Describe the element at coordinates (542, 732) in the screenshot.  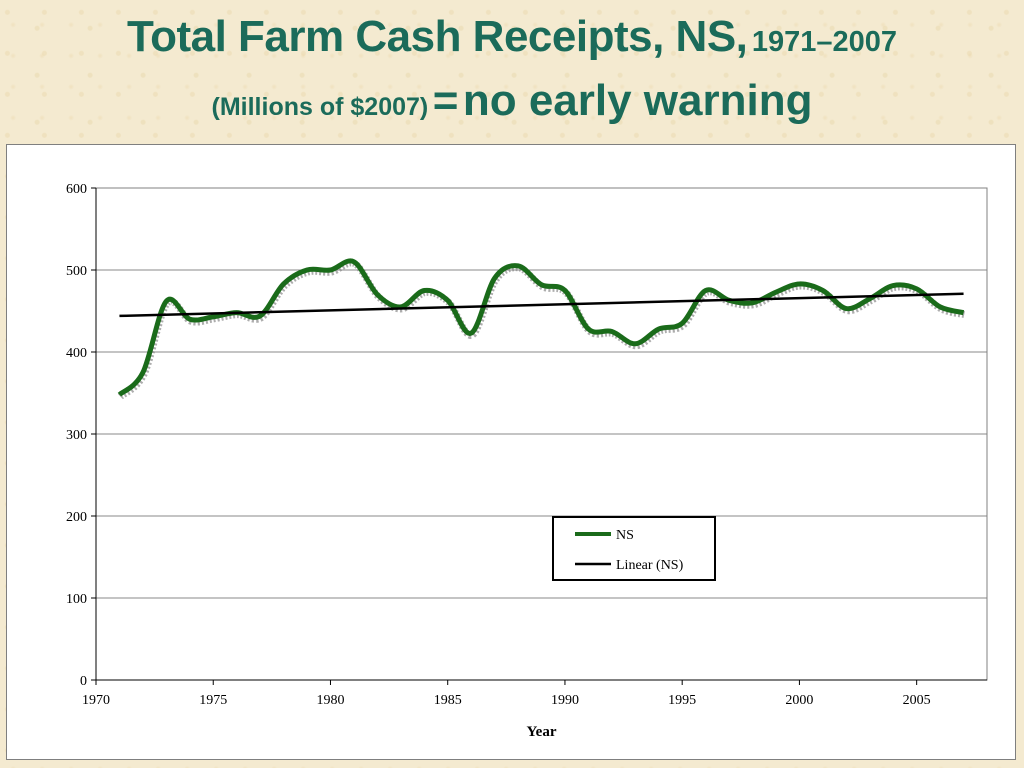
I see `x-axis-title: Year` at that location.